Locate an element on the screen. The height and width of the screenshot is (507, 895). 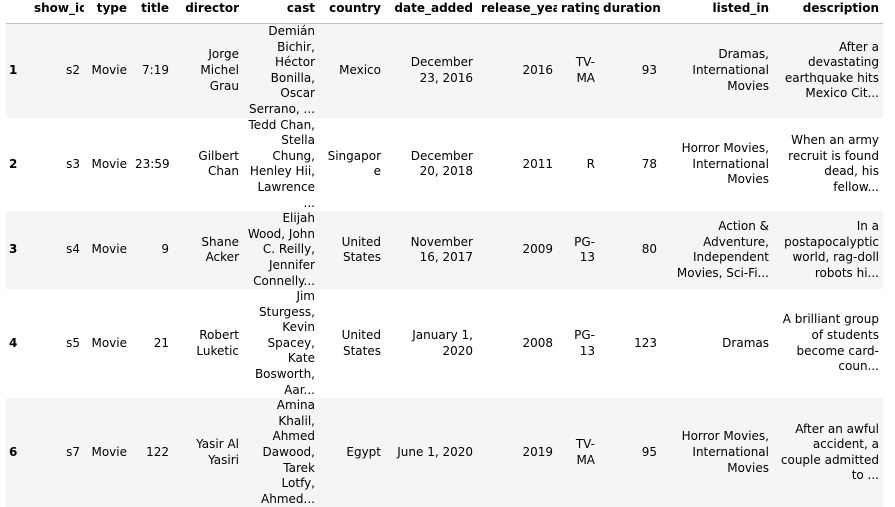
cell-show-id: s4 is located at coordinates (73, 249).